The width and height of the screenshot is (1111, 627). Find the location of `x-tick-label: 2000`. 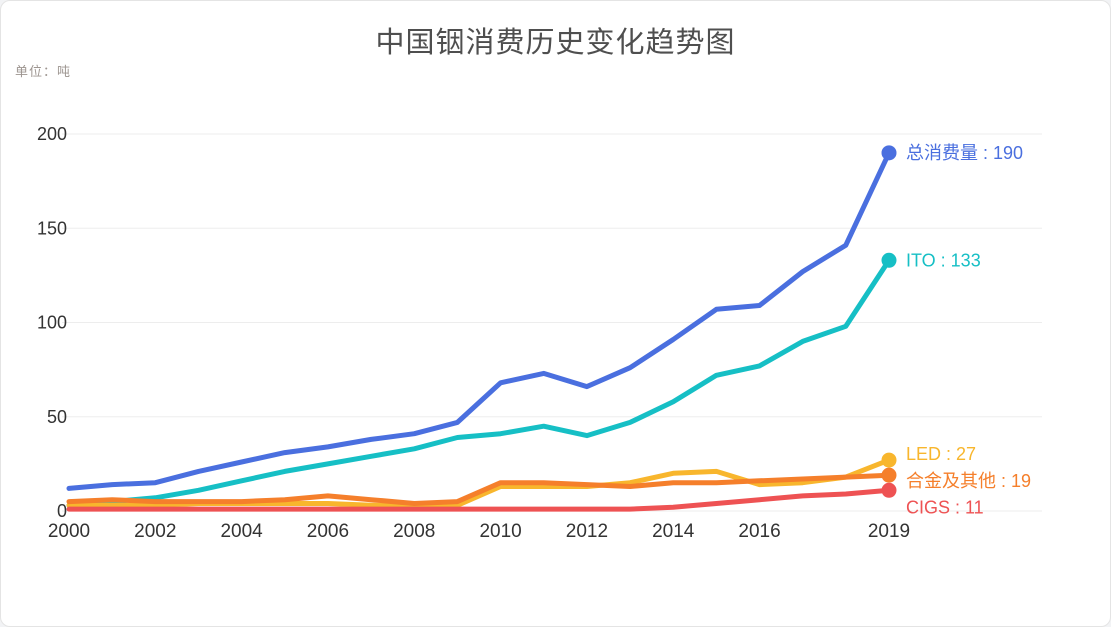

x-tick-label: 2000 is located at coordinates (69, 531).